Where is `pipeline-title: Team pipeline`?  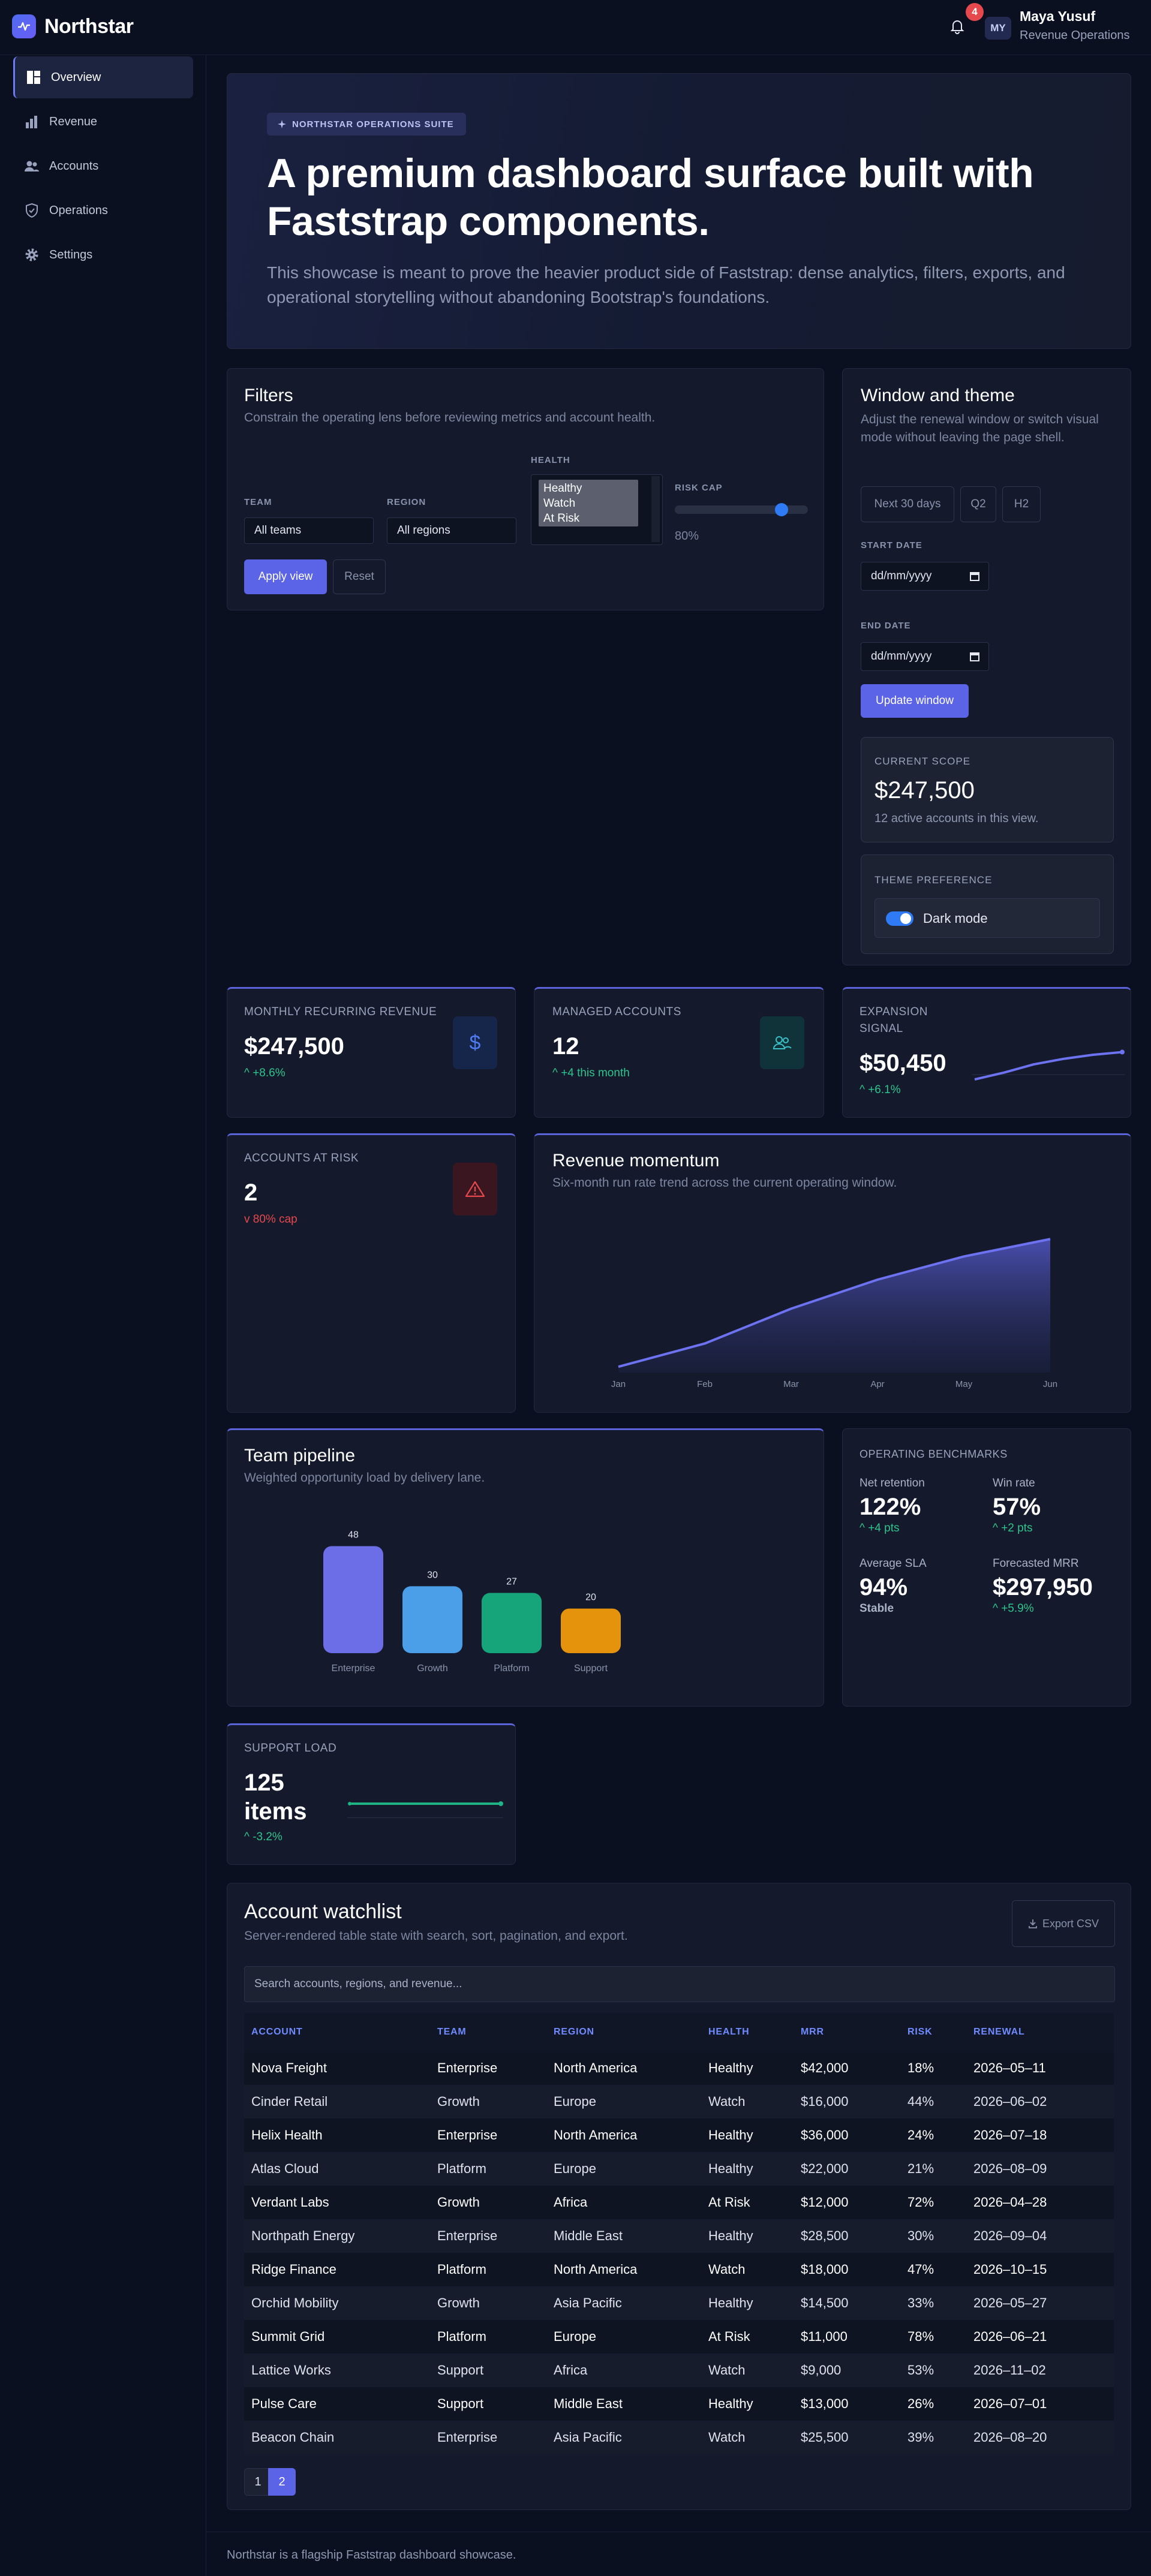
pipeline-title: Team pipeline is located at coordinates (300, 1455).